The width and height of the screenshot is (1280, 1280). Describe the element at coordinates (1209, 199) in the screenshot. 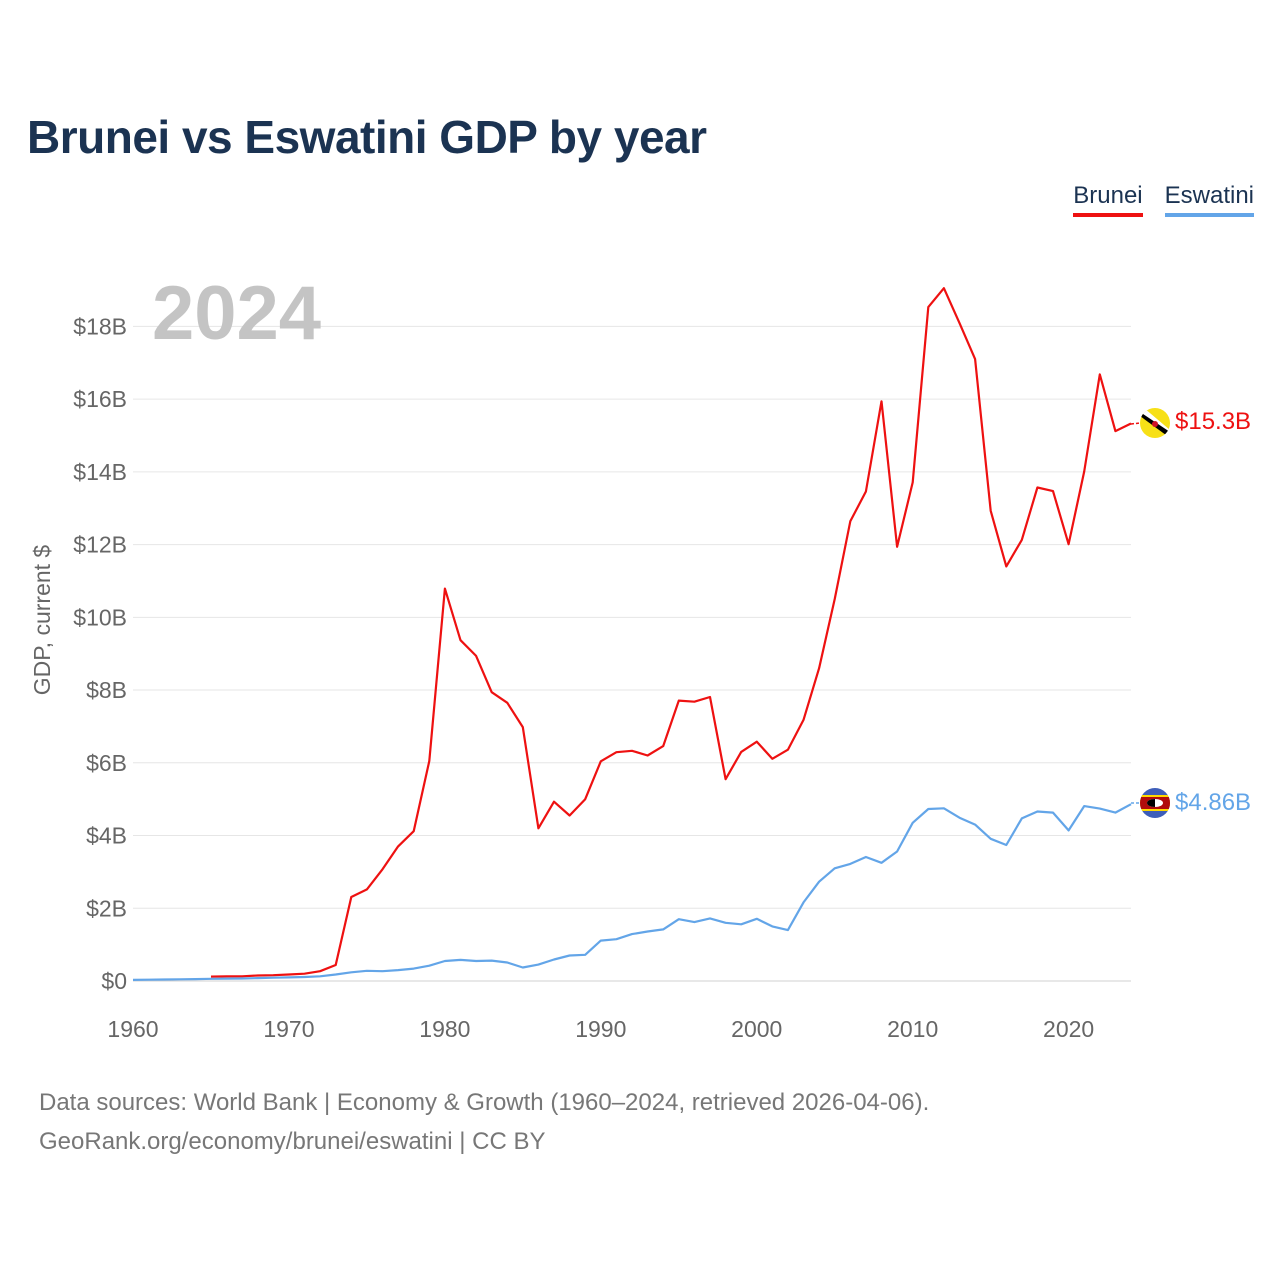

I see `legend-item-eswatini: Eswatini` at that location.